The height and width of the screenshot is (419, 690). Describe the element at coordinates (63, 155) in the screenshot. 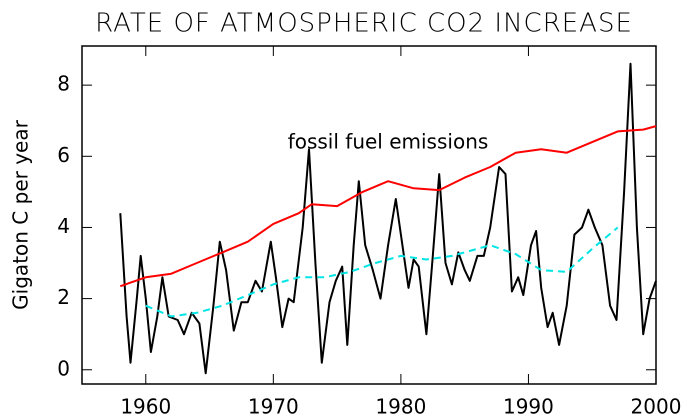

I see `y-tick-label: 6` at that location.